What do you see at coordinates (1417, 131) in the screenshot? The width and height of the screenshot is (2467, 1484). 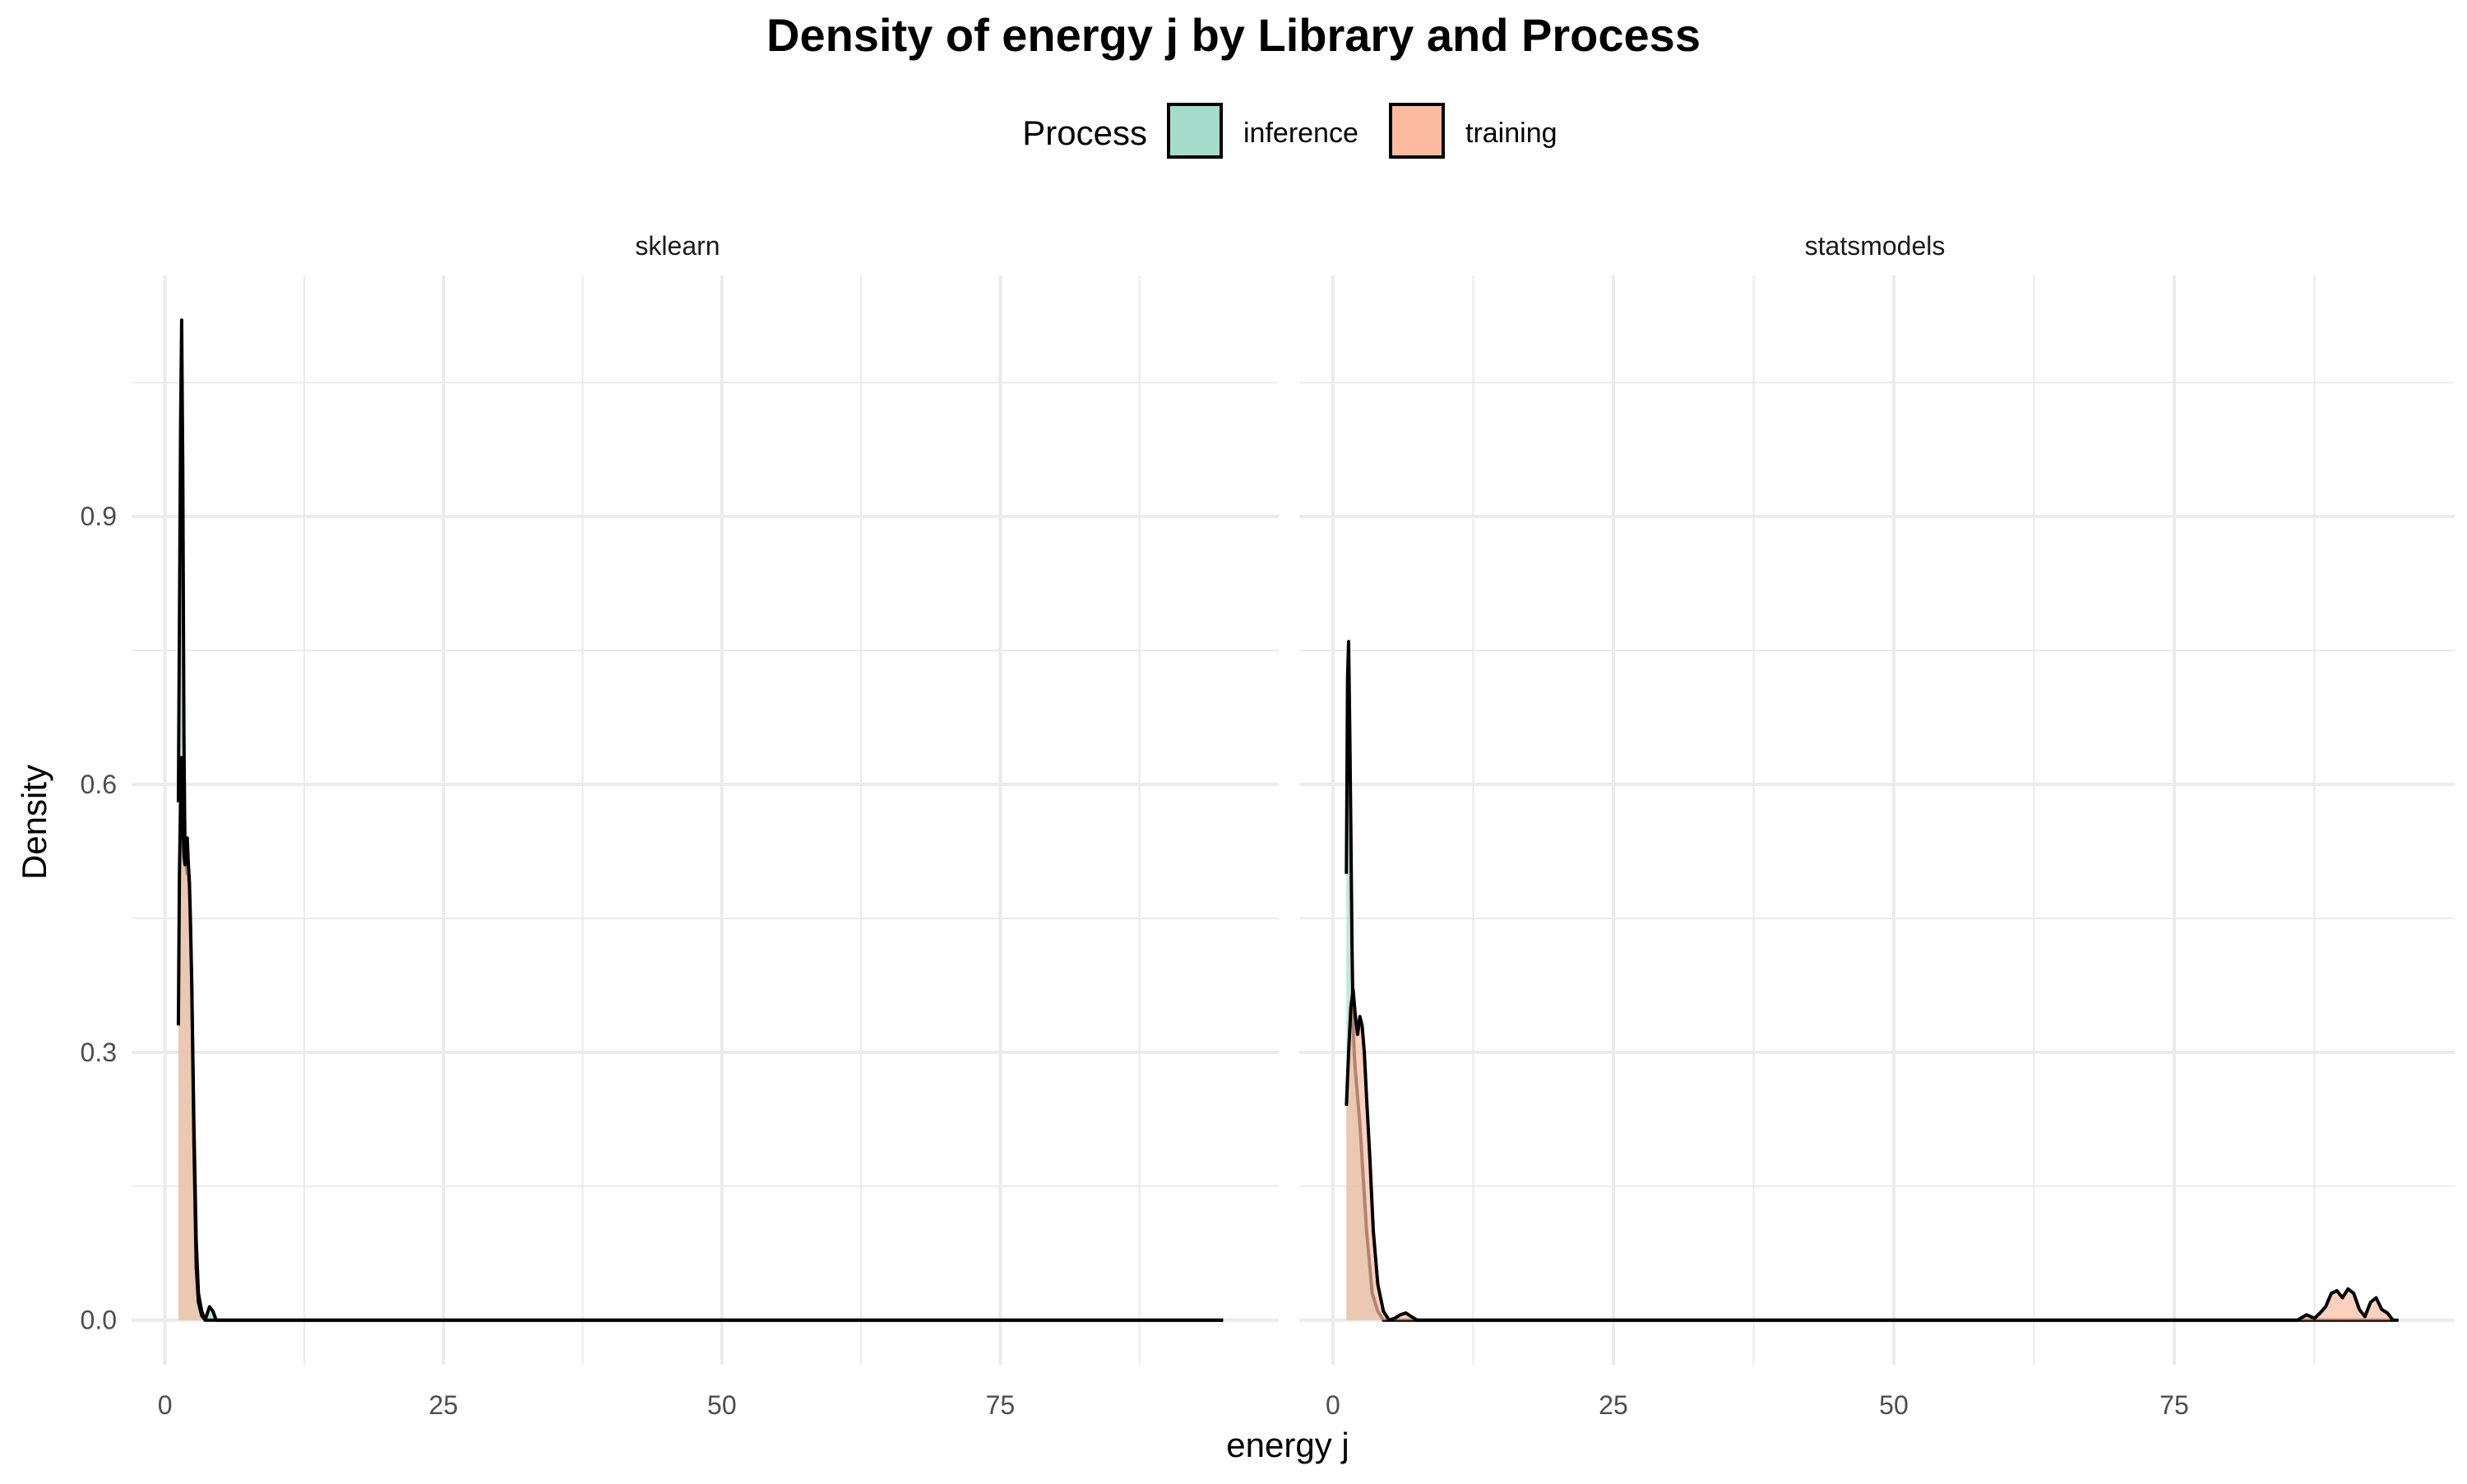 I see `legend-key-training` at bounding box center [1417, 131].